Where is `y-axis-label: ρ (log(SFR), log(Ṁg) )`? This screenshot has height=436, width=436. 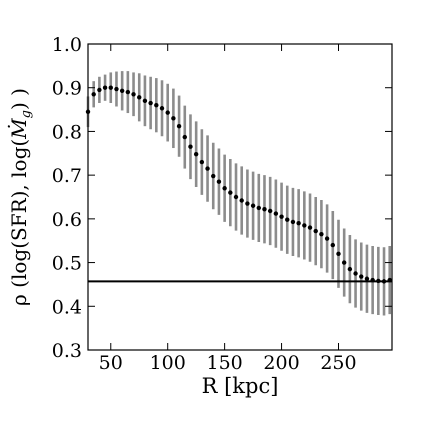
y-axis-label: ρ (log(SFR), log(Ṁg) ) is located at coordinates (20, 197).